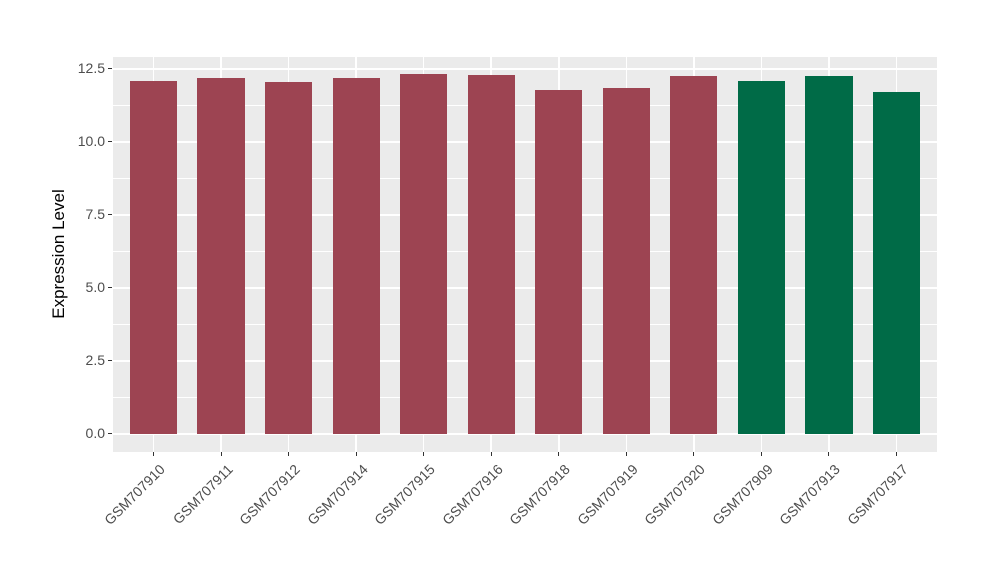 This screenshot has width=1000, height=580. What do you see at coordinates (877, 494) in the screenshot?
I see `x-tick-label: GSM707917` at bounding box center [877, 494].